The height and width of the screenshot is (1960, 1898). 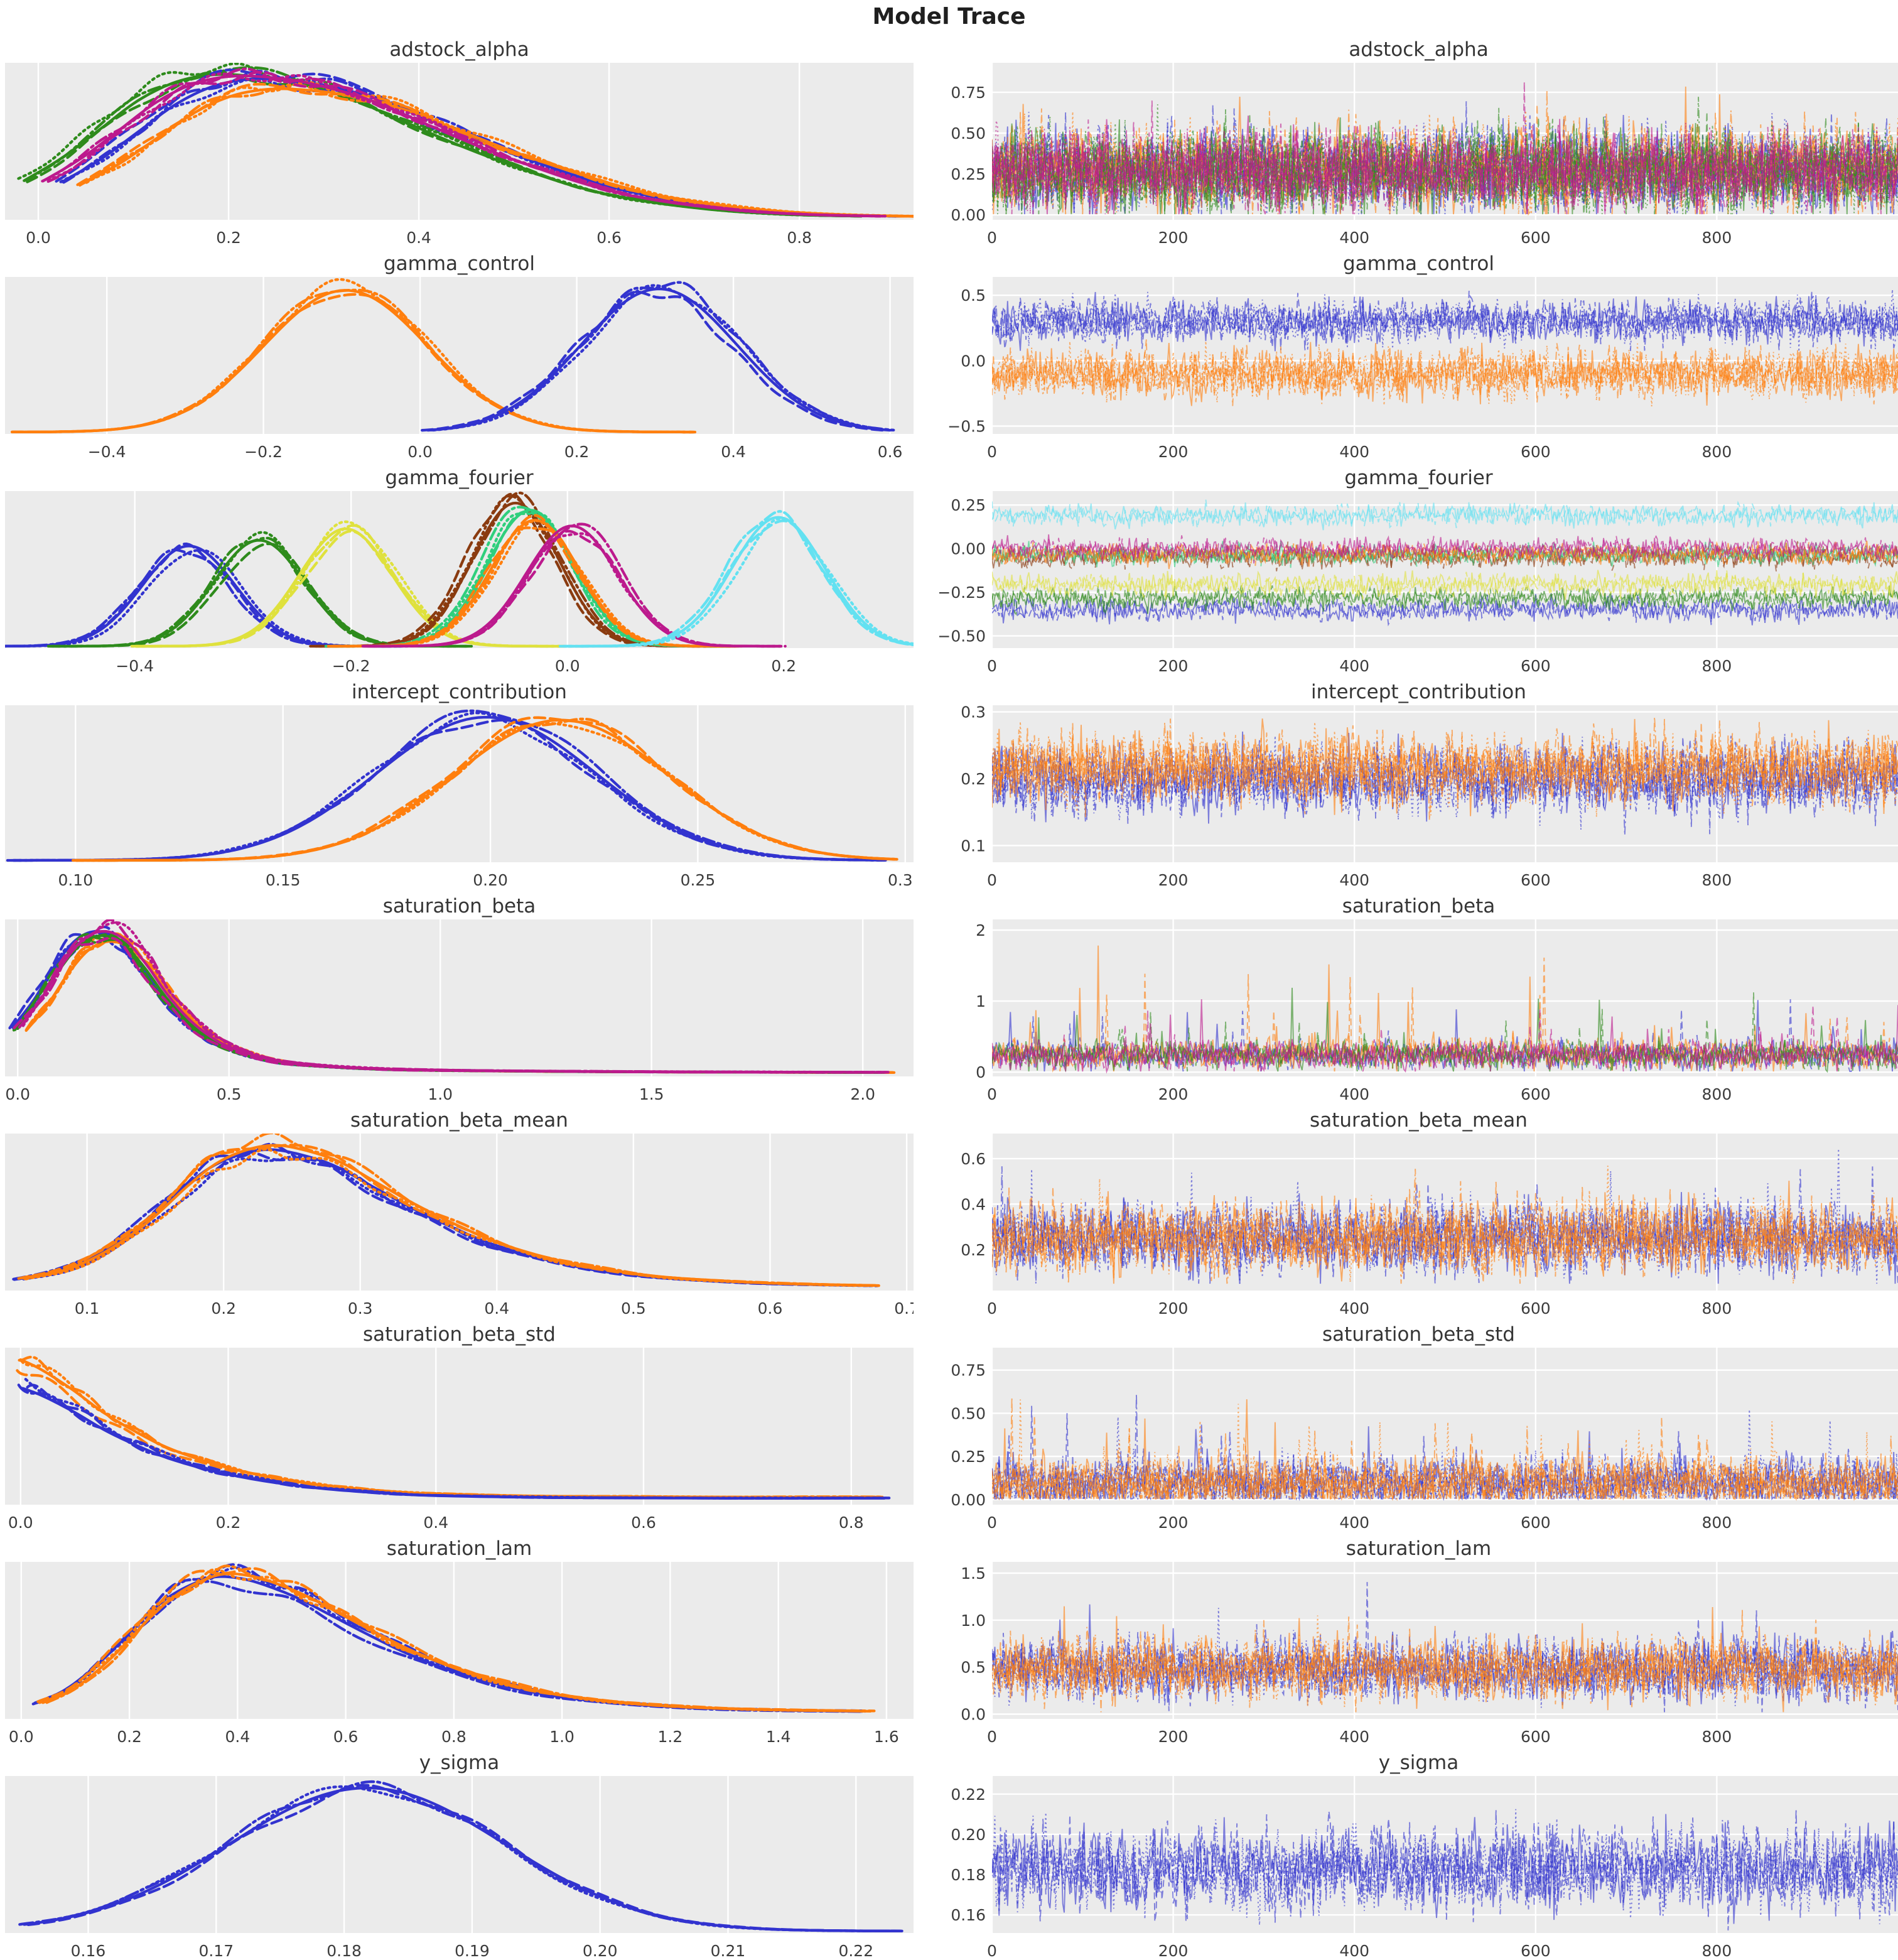 What do you see at coordinates (75, 880) in the screenshot?
I see `svg-text: 0.10` at bounding box center [75, 880].